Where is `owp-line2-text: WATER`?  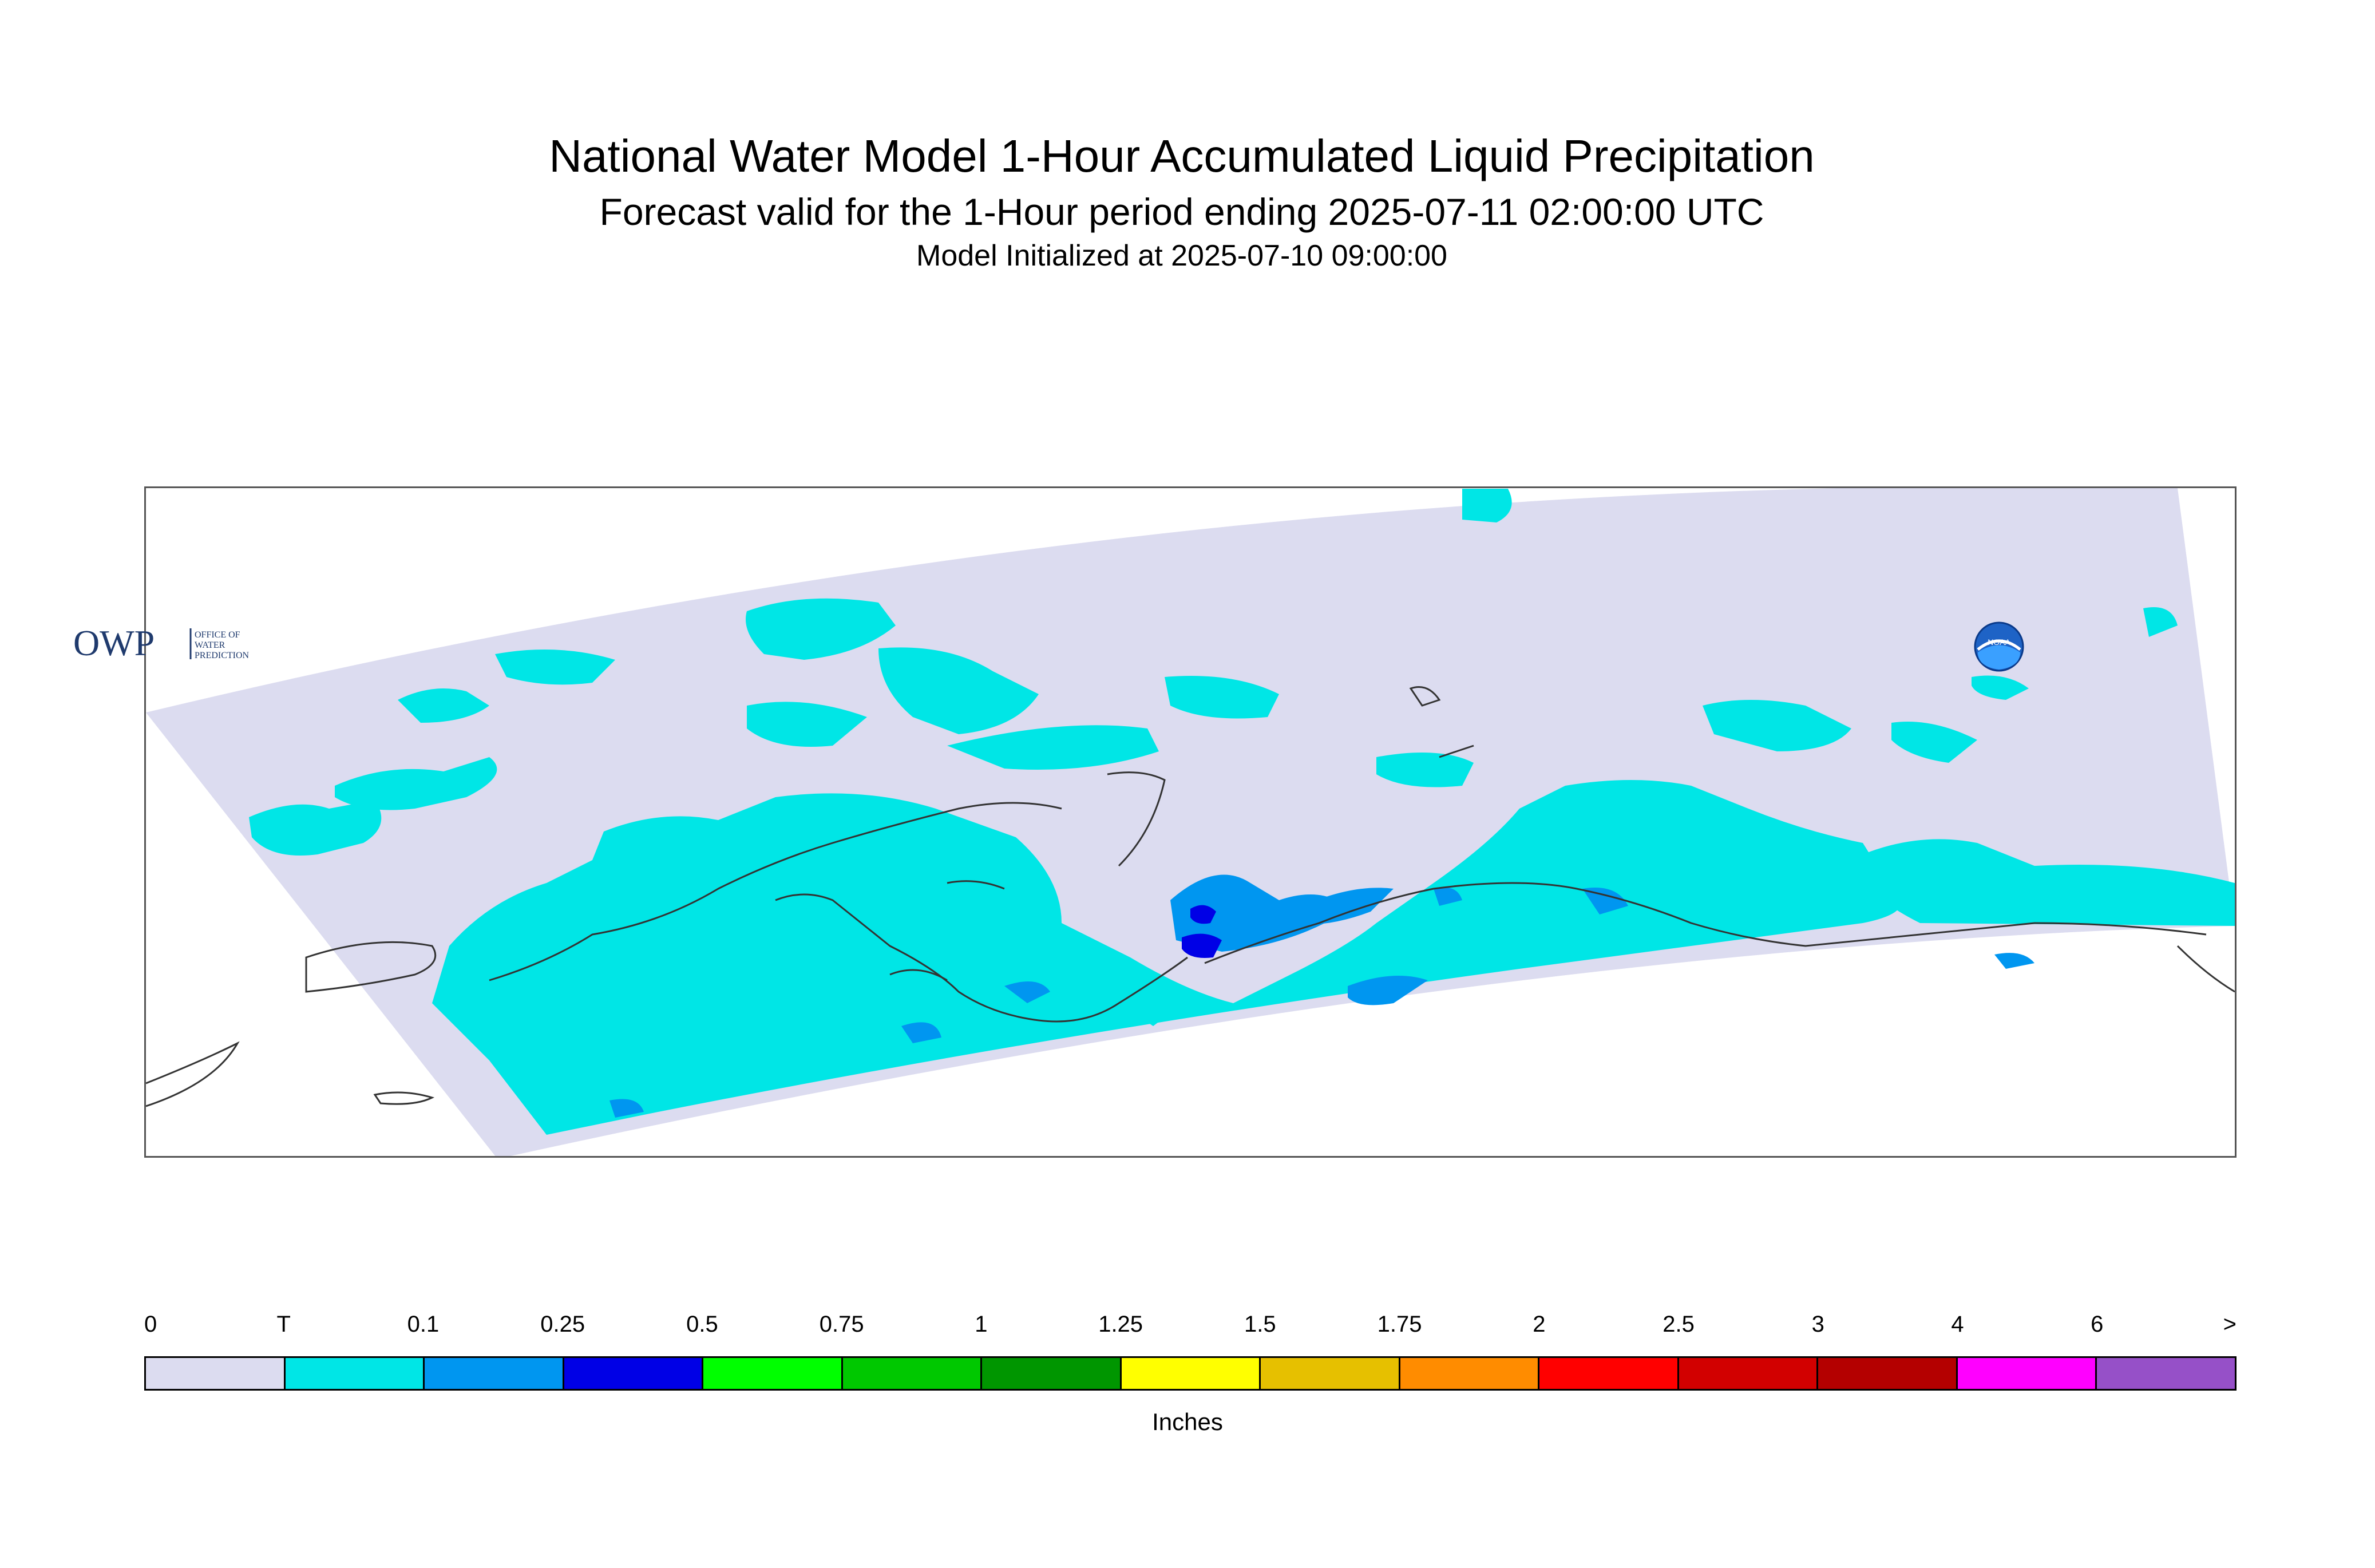
owp-line2-text: WATER is located at coordinates (210, 645).